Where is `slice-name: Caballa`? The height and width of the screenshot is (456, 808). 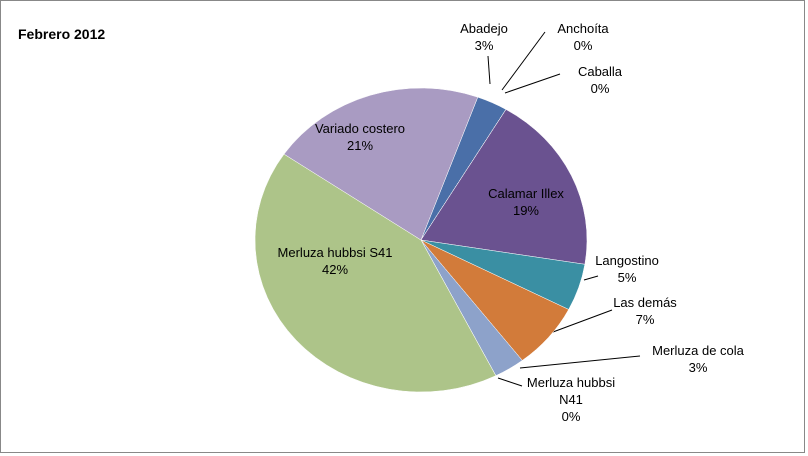 slice-name: Caballa is located at coordinates (600, 71).